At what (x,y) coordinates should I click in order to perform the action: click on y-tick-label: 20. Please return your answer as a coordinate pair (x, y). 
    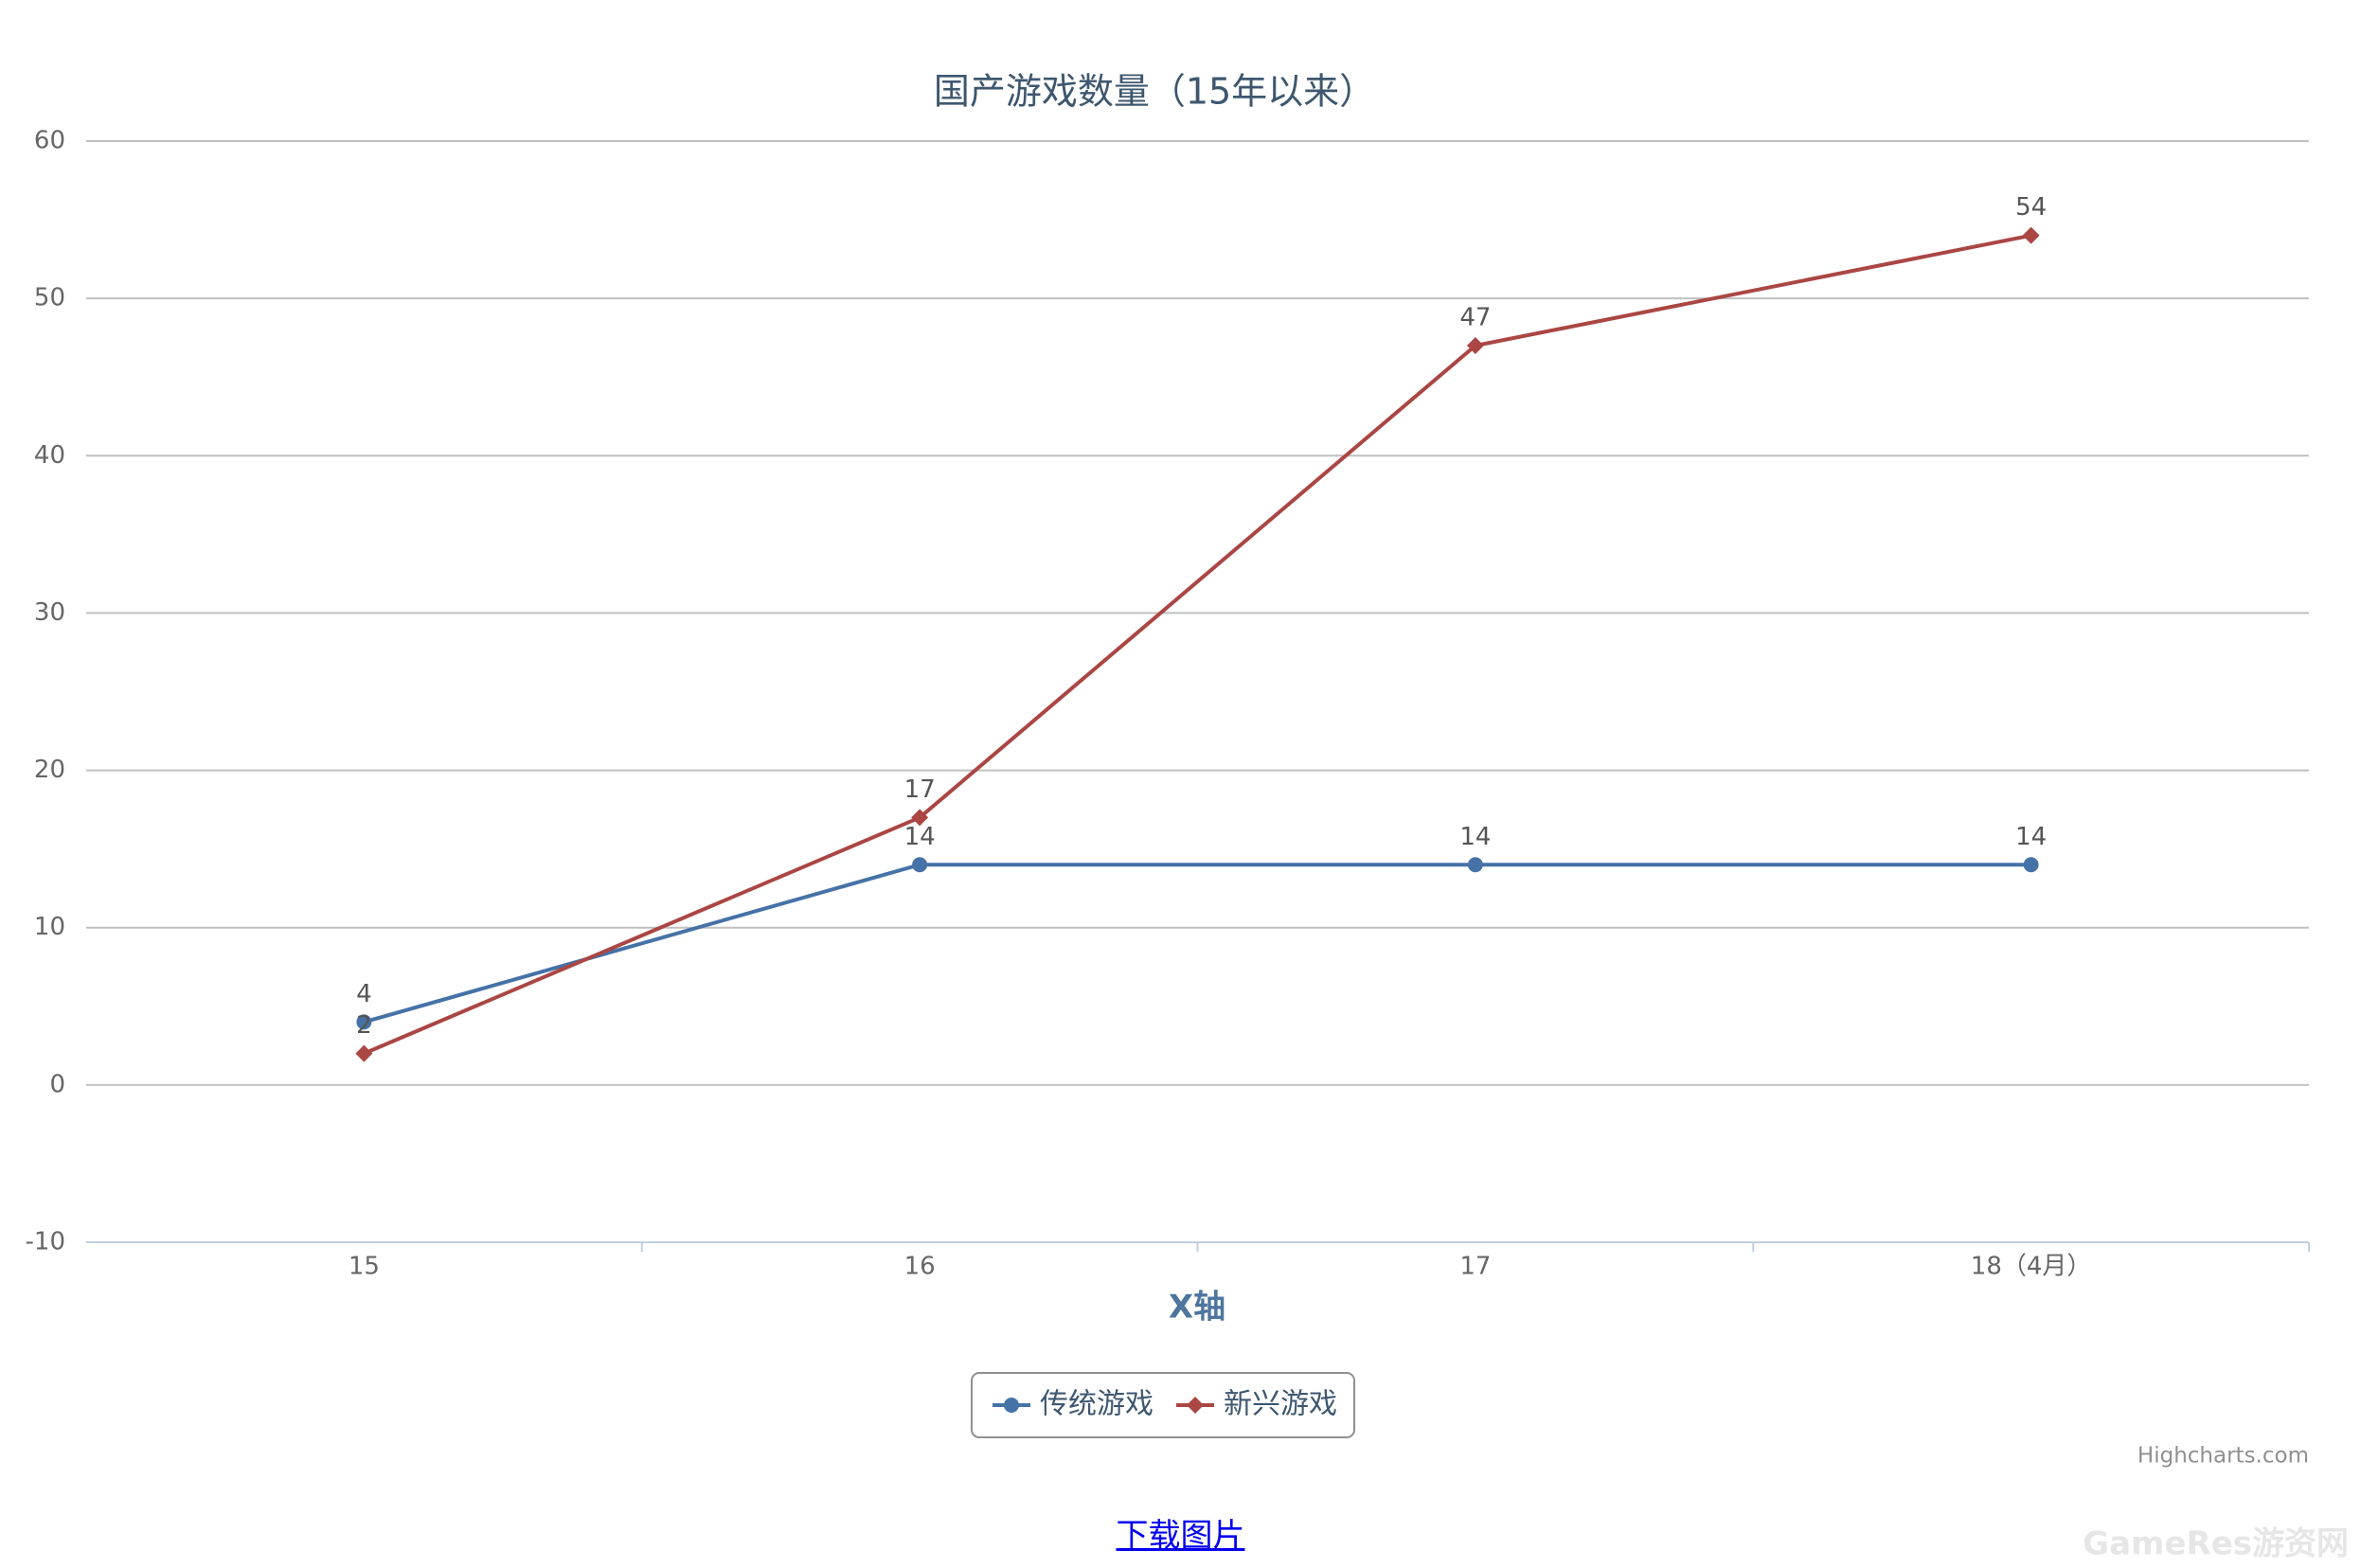
    Looking at the image, I should click on (49, 770).